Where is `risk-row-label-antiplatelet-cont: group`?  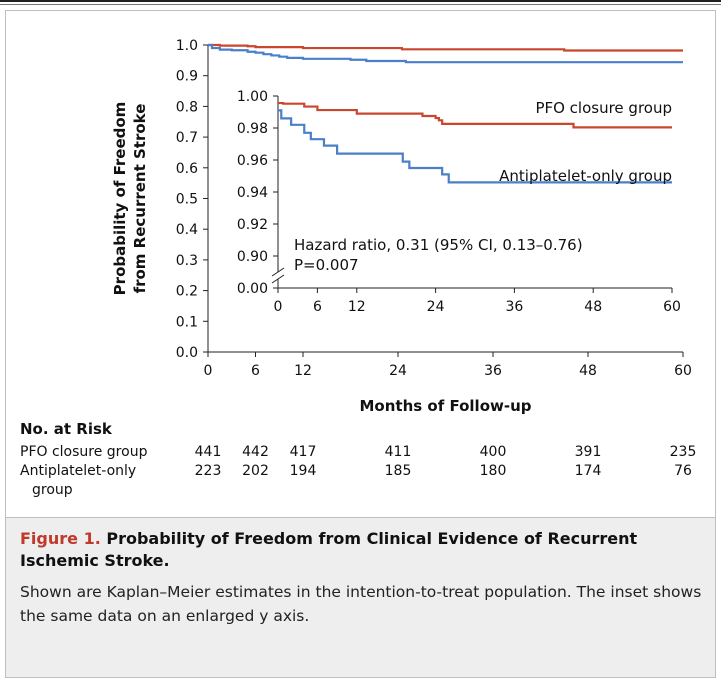
risk-row-label-antiplatelet-cont: group is located at coordinates (52, 490).